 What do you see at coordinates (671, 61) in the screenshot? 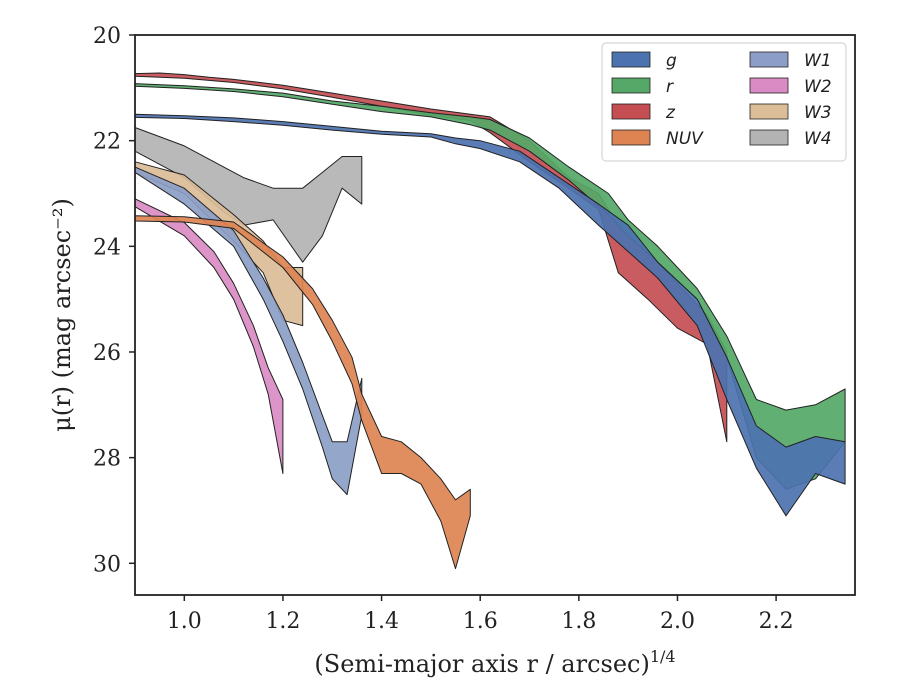
I see `legend-label-g: g` at bounding box center [671, 61].